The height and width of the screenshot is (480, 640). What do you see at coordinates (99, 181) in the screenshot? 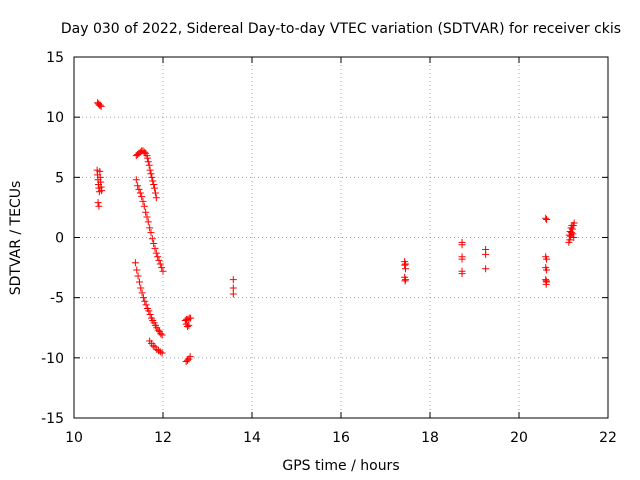
I see `series-arc-b` at bounding box center [99, 181].